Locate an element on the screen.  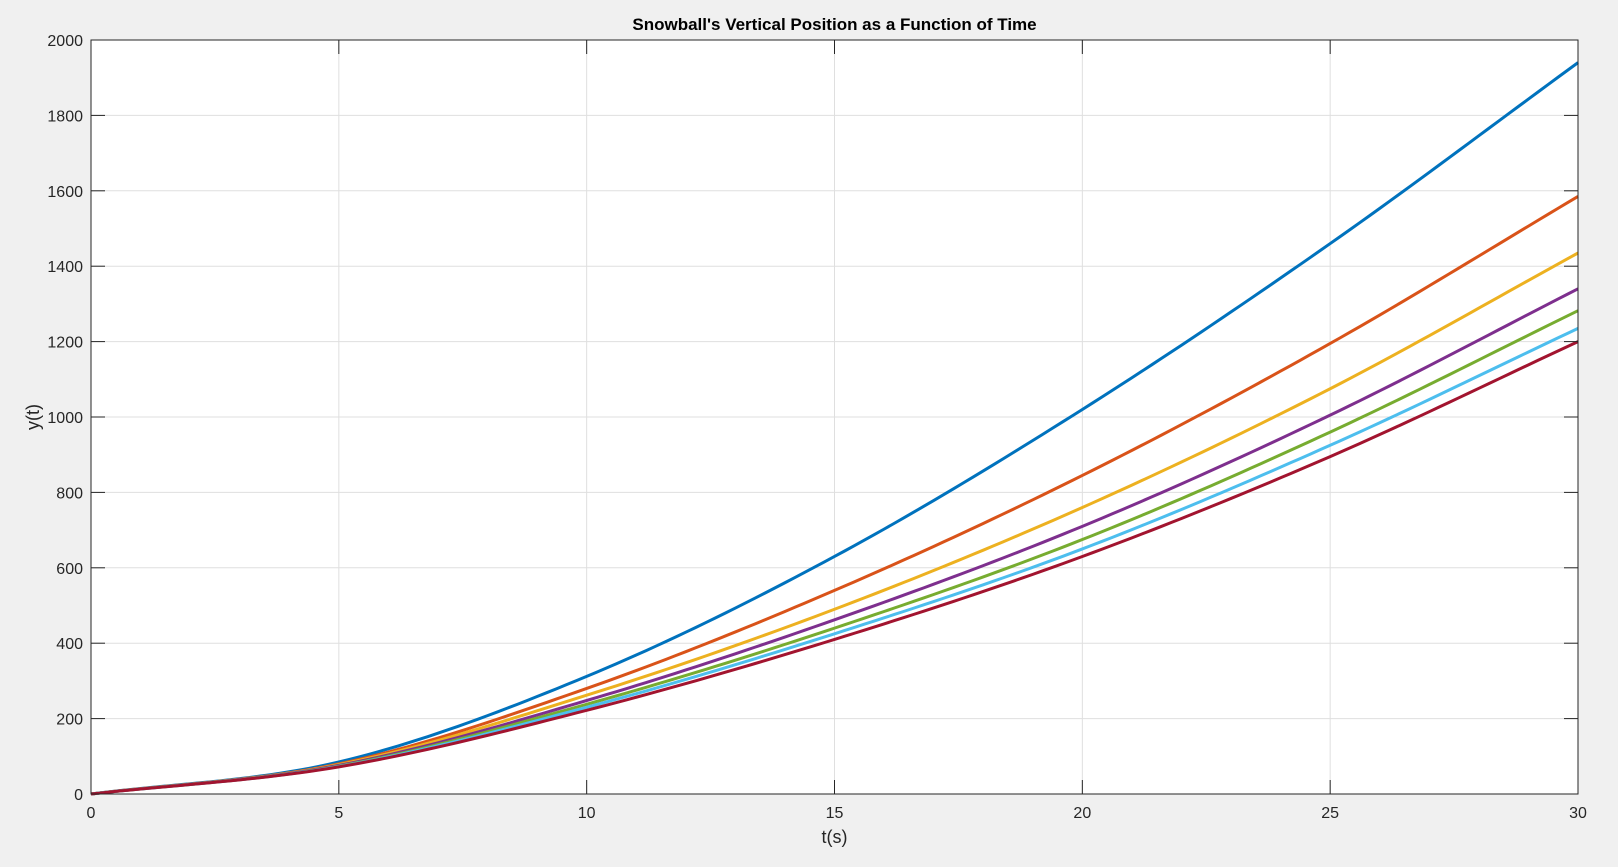
x-tick-labels: 0 5 10 15 20 25 30 is located at coordinates (837, 813).